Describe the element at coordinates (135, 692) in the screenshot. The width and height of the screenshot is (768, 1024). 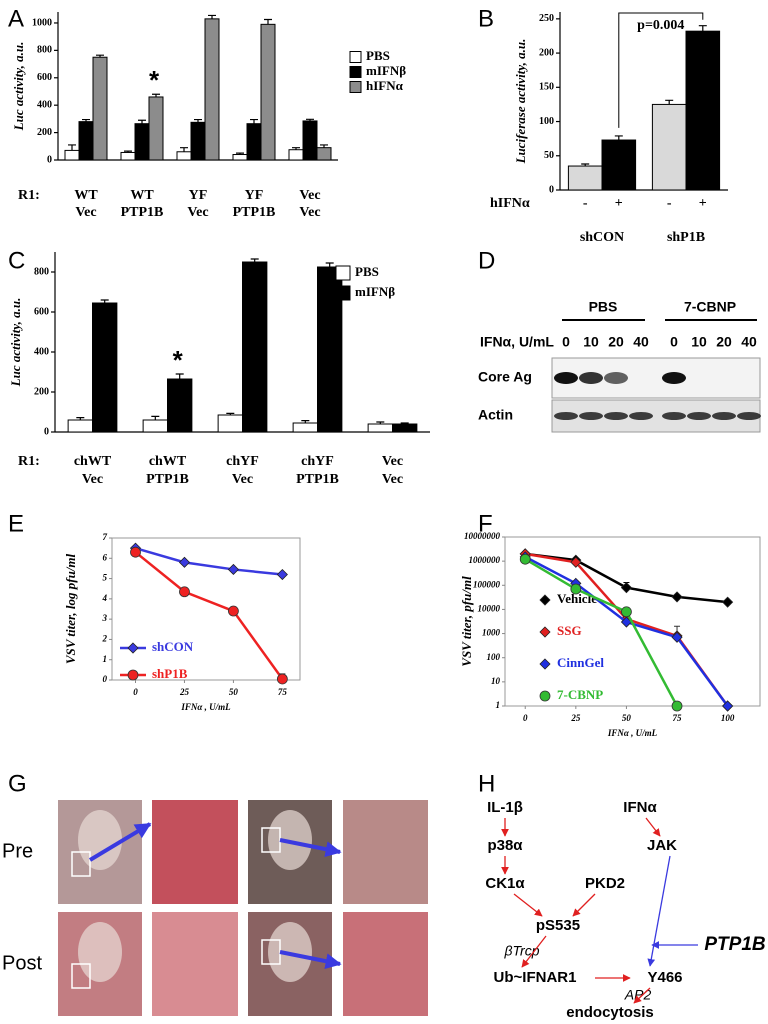
I see `x-tick-label: 0` at that location.